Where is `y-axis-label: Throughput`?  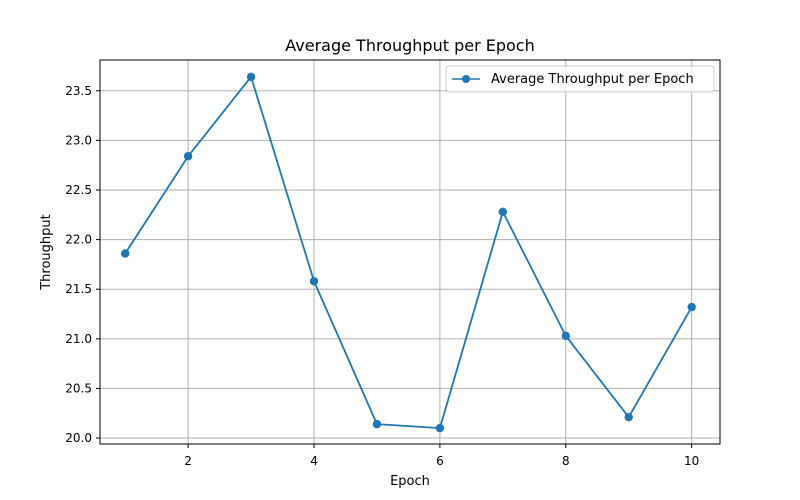
y-axis-label: Throughput is located at coordinates (46, 252).